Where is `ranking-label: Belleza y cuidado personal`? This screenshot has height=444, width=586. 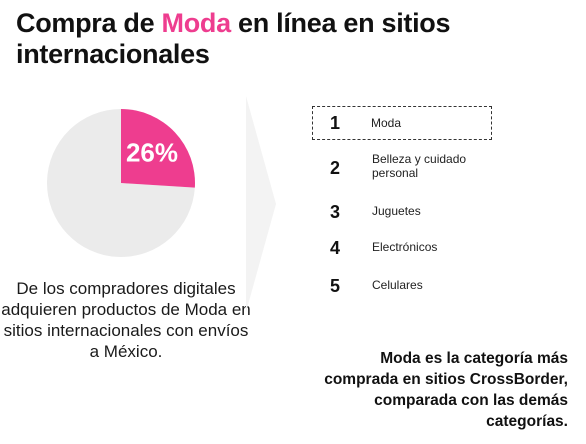 ranking-label: Belleza y cuidado personal is located at coordinates (419, 166).